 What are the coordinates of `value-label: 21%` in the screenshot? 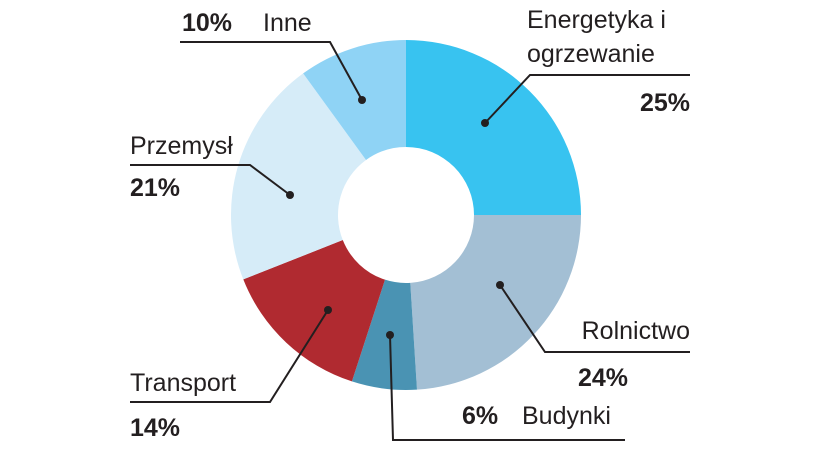 It's located at (155, 188).